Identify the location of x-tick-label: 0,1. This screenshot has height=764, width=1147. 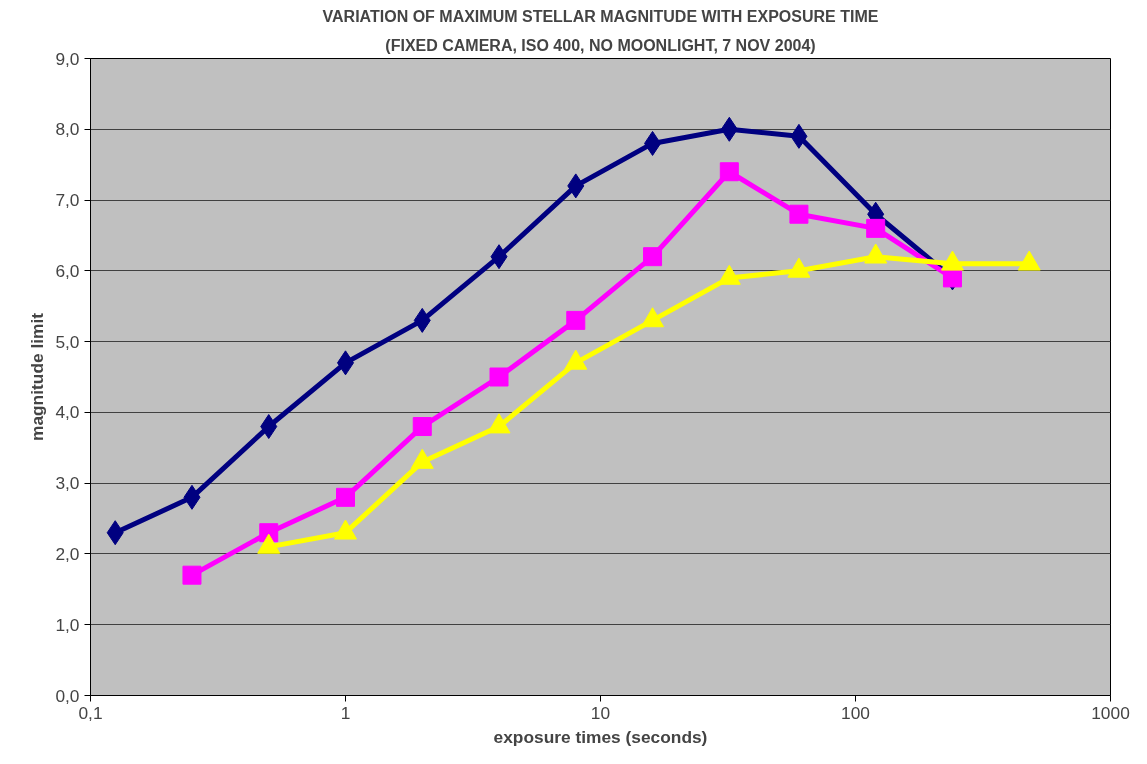
(90, 712).